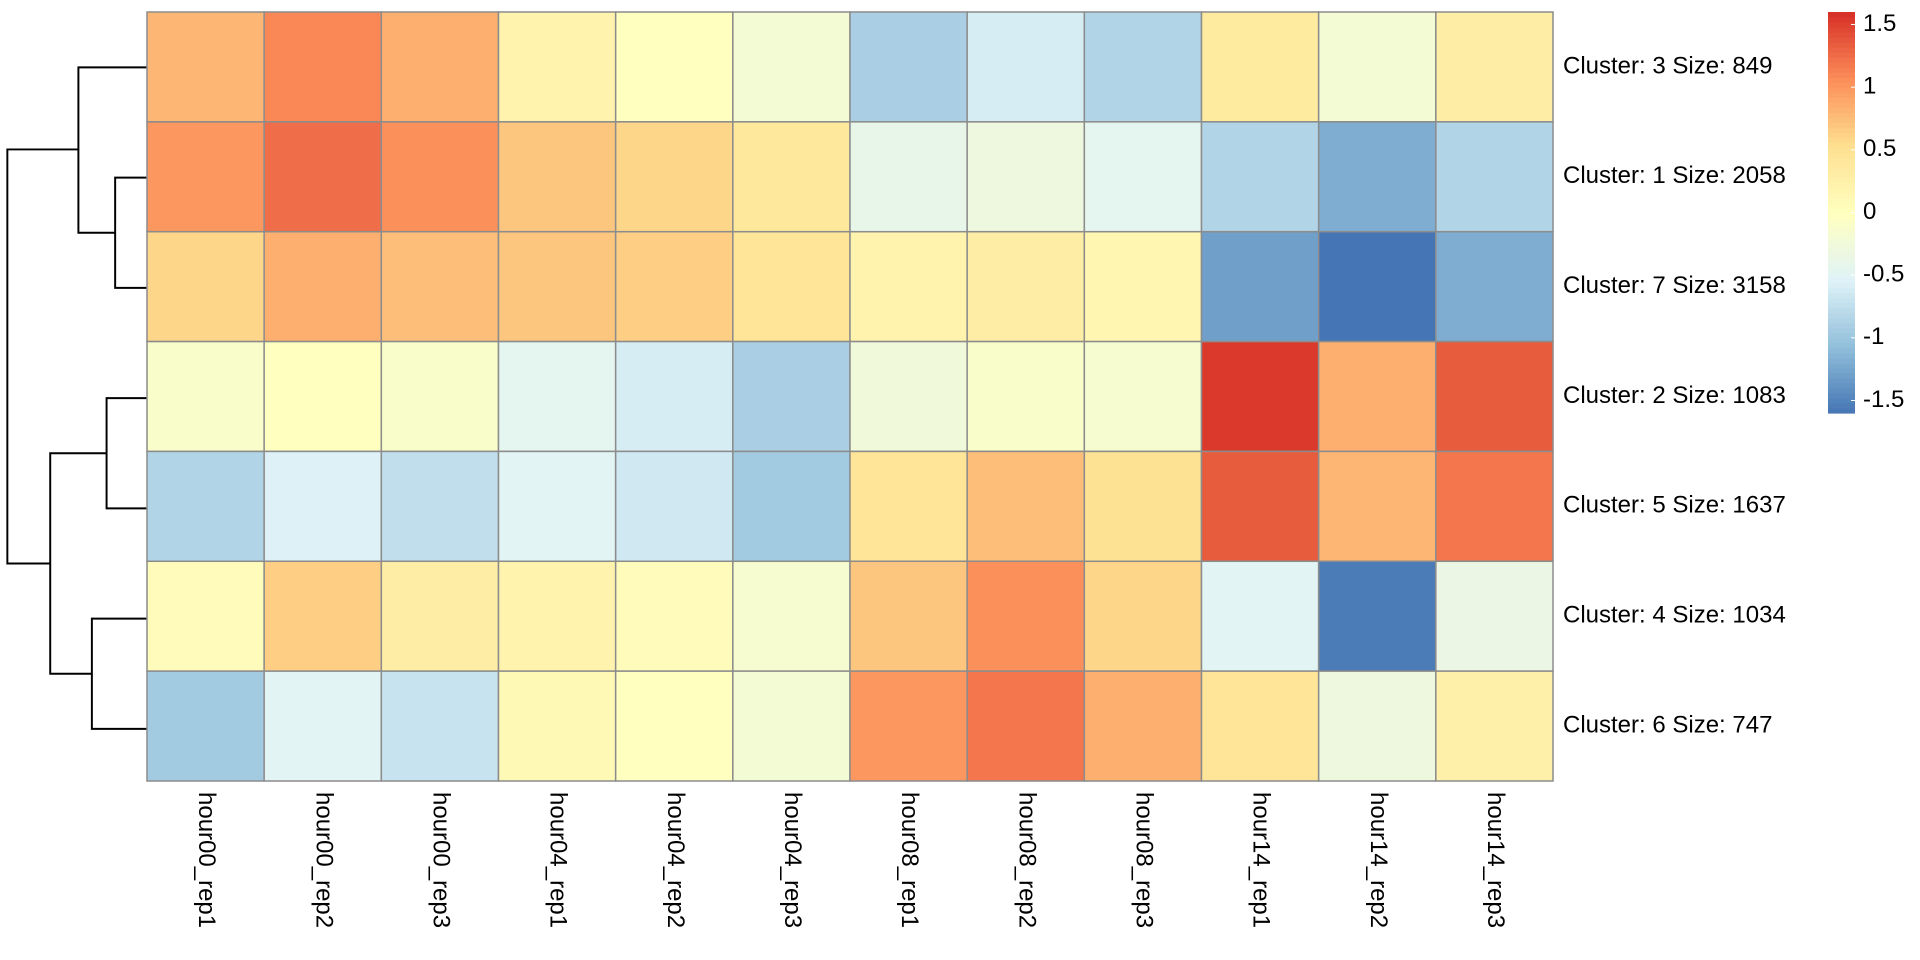 The width and height of the screenshot is (1920, 960). I want to click on column-label: hour14_rep2, so click(1378, 860).